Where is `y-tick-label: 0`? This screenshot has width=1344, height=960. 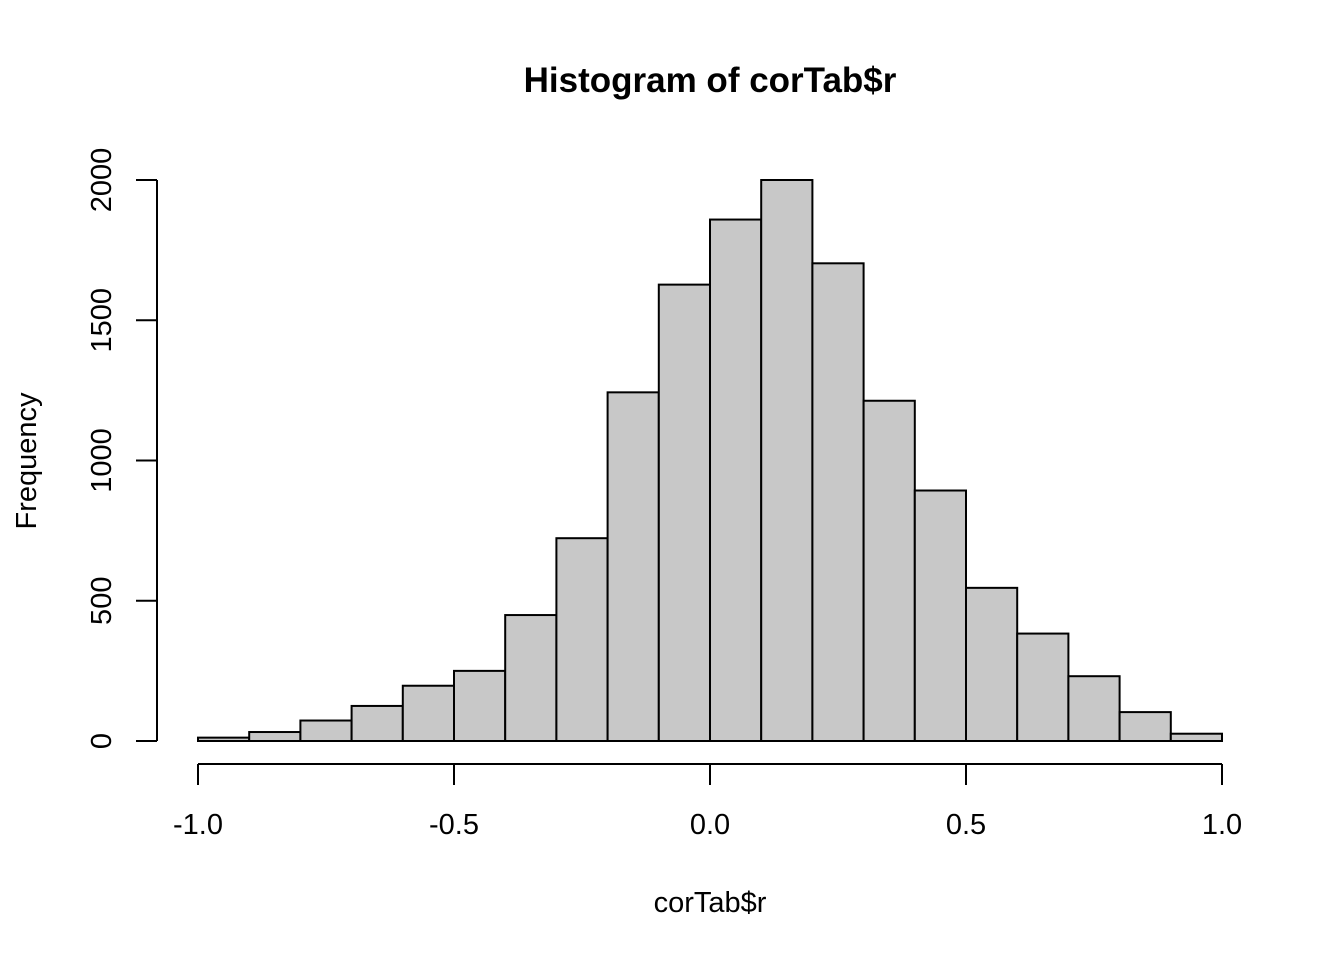
y-tick-label: 0 is located at coordinates (102, 741).